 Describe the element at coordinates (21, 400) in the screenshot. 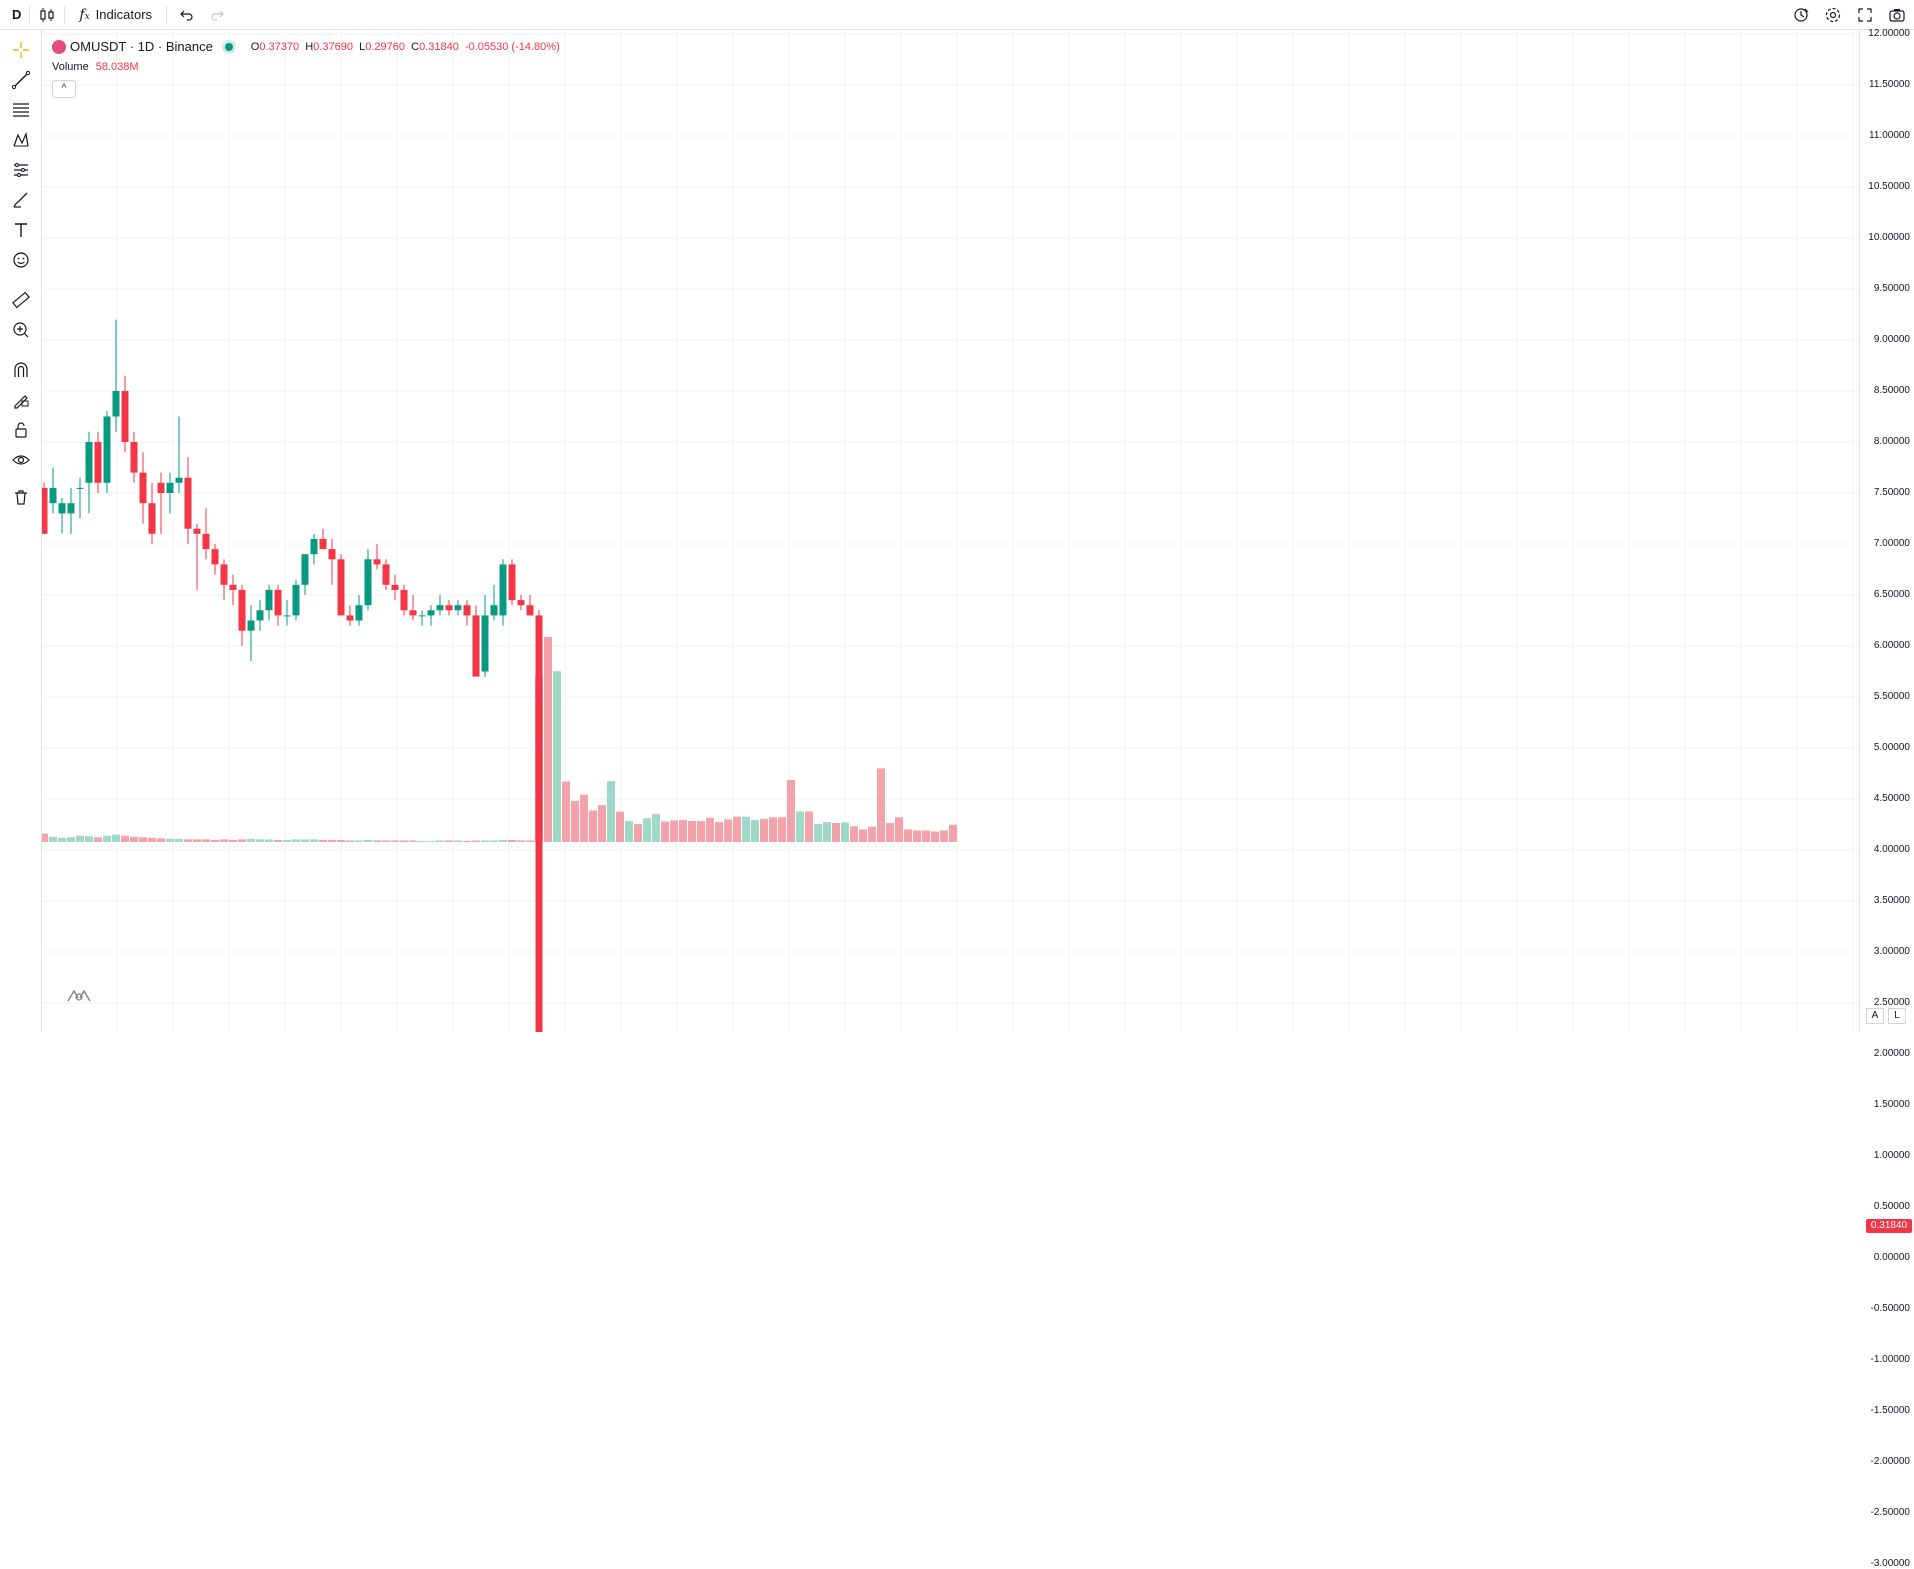

I see `lock-drawing-pencil-icon` at that location.